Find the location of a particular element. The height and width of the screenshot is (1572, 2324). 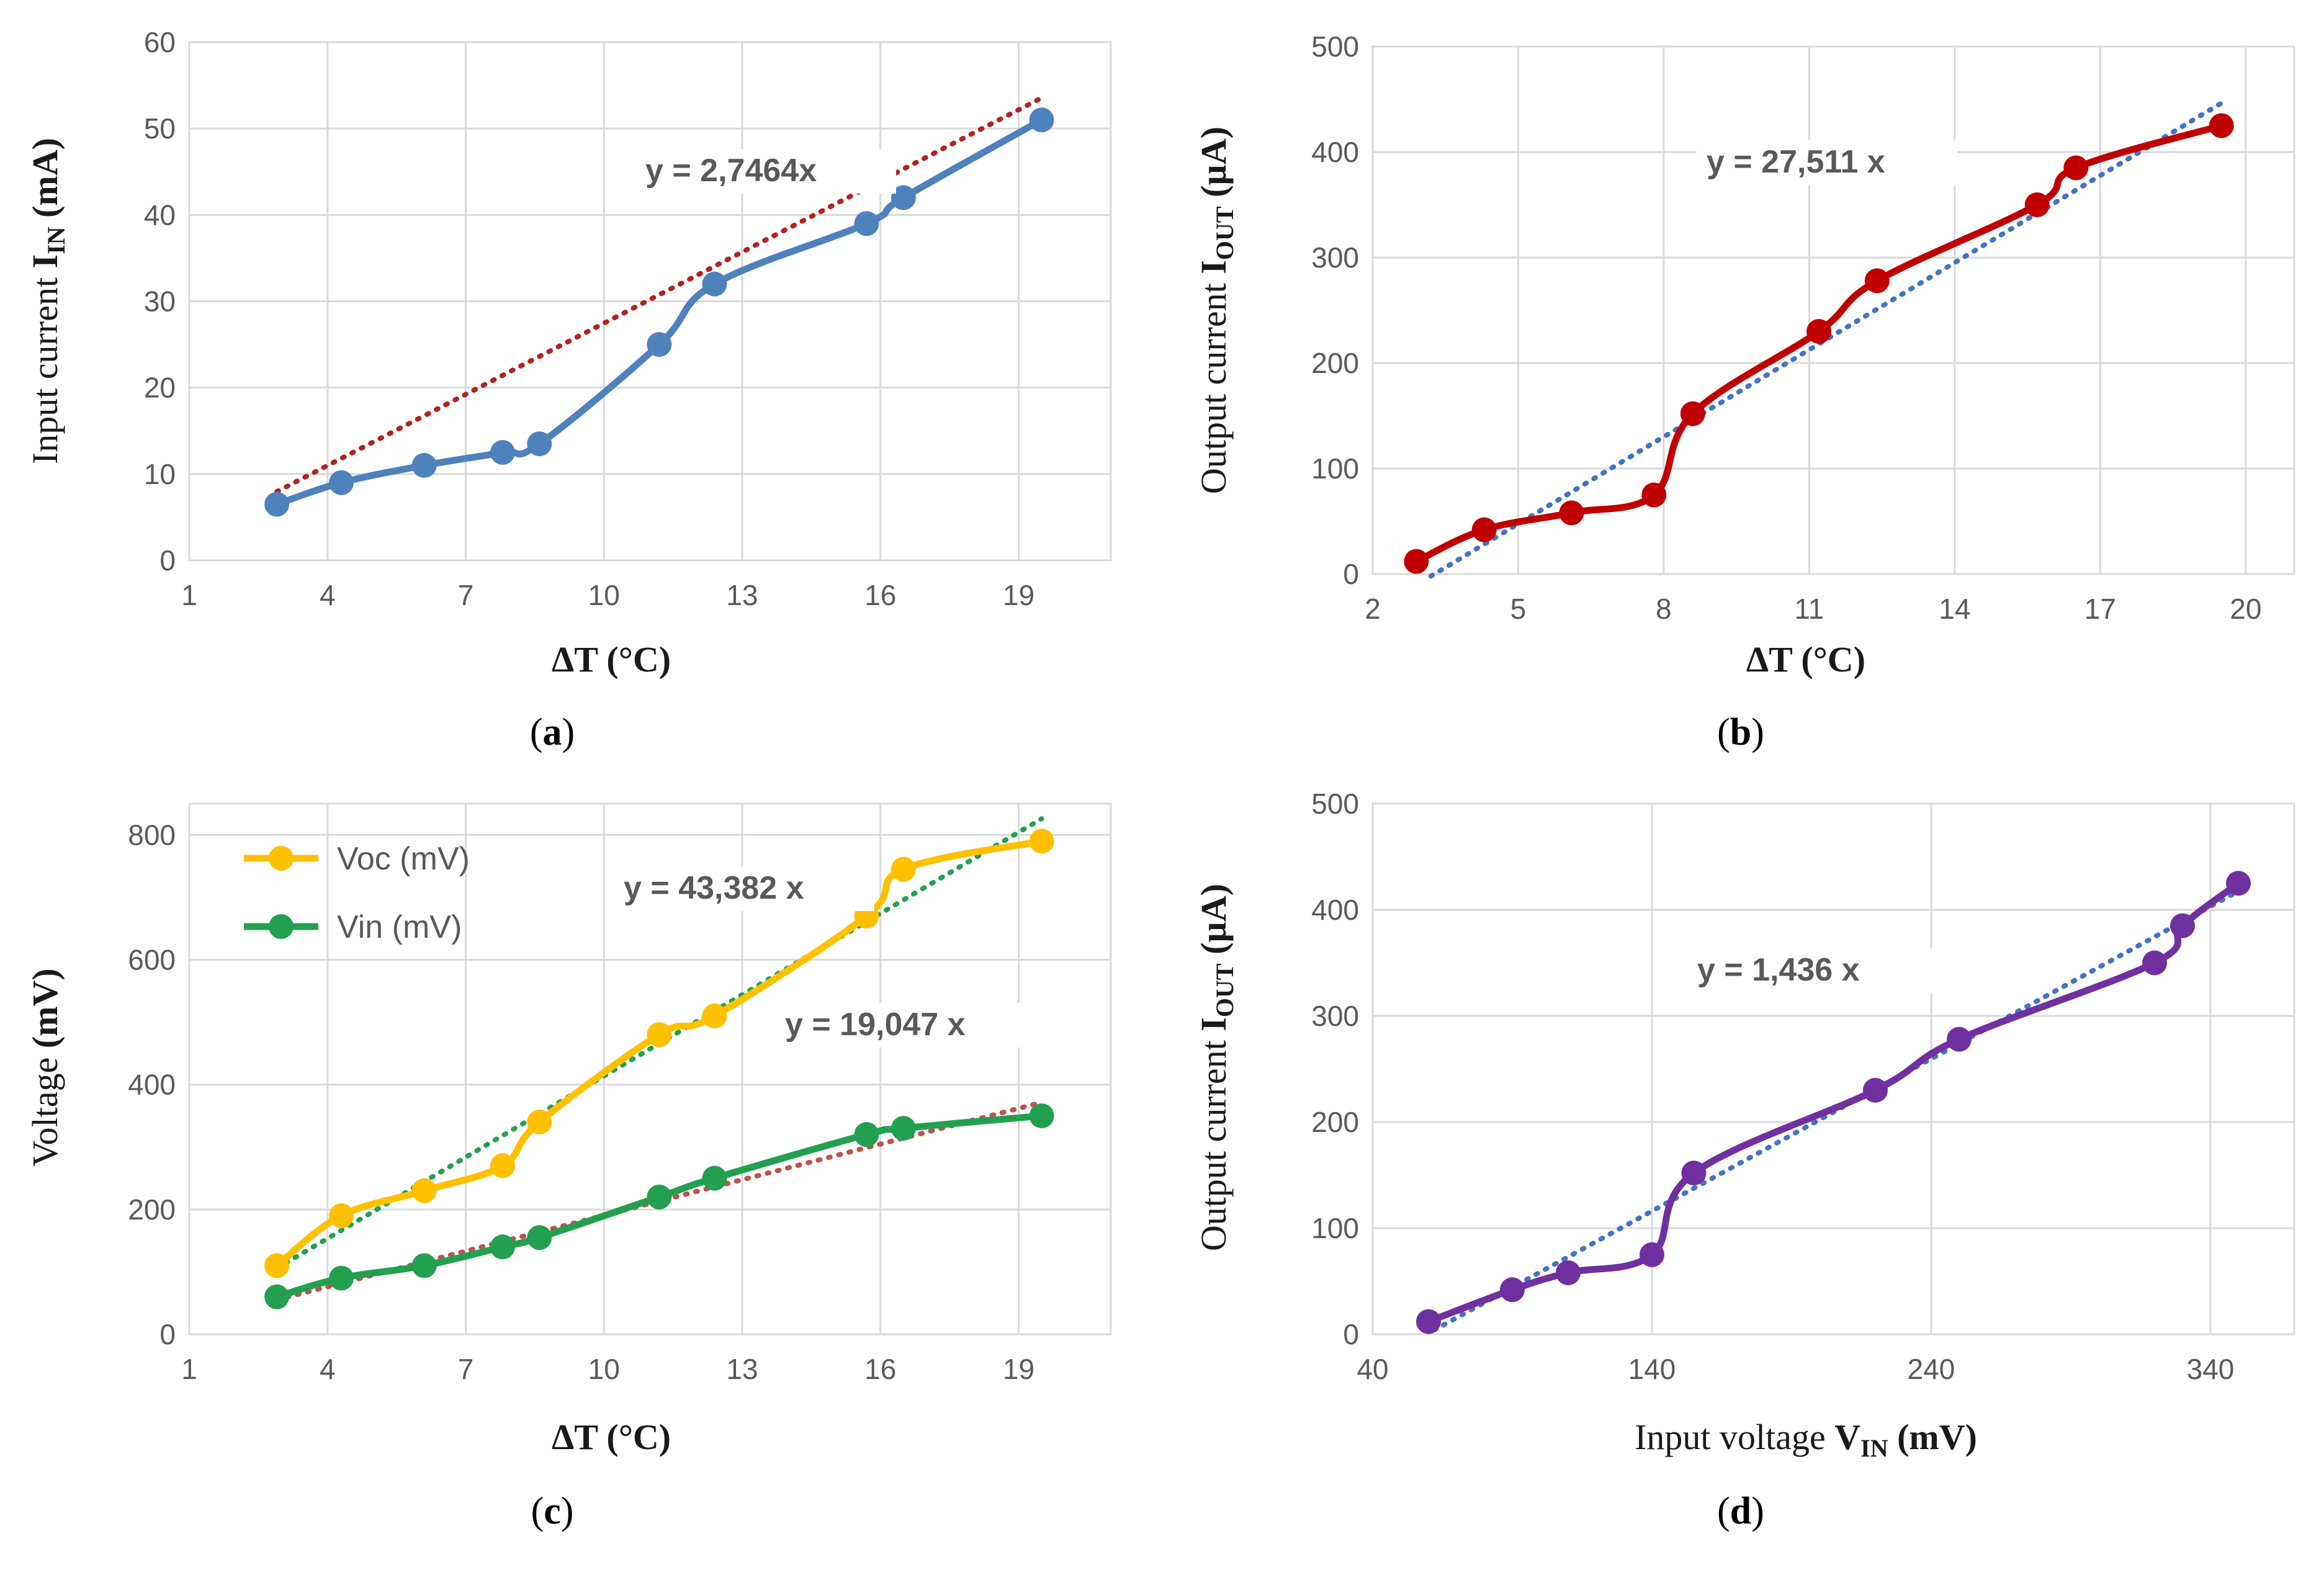

y-axis-title: Voltage (mV) is located at coordinates (45, 1067).